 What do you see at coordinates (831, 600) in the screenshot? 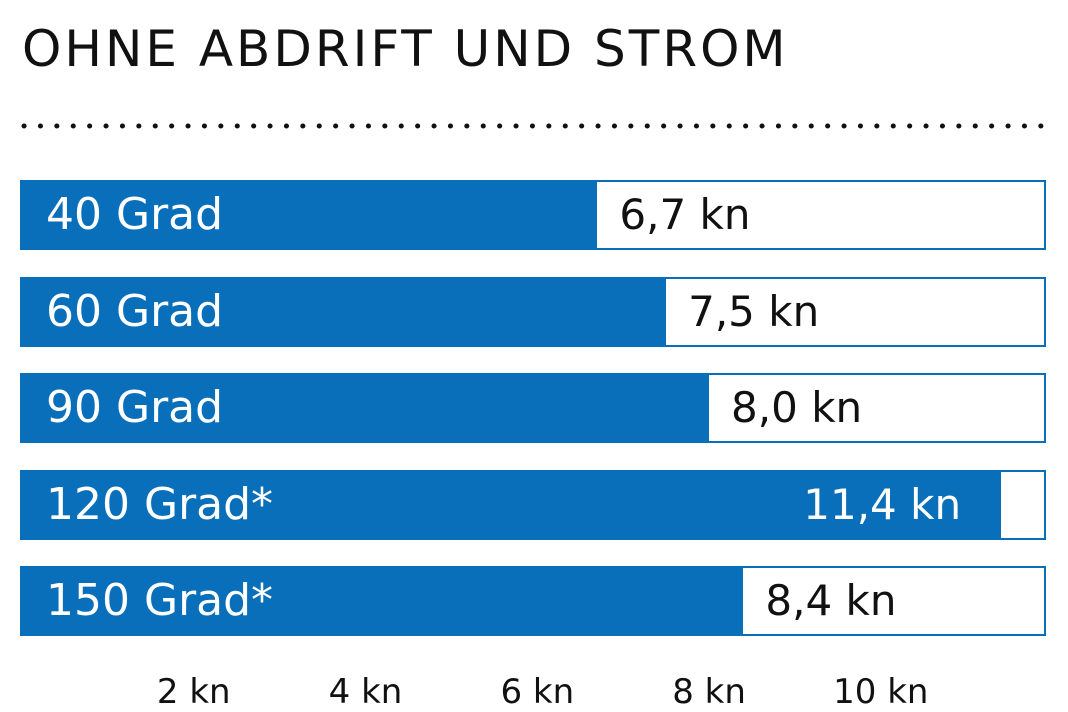
I see `bar-value-label: 8,4 kn` at bounding box center [831, 600].